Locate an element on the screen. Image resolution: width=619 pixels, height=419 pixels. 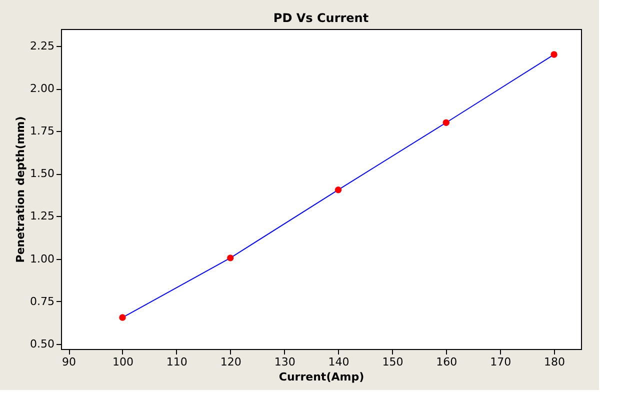
x-axis-title: Current(Amp) is located at coordinates (321, 377).